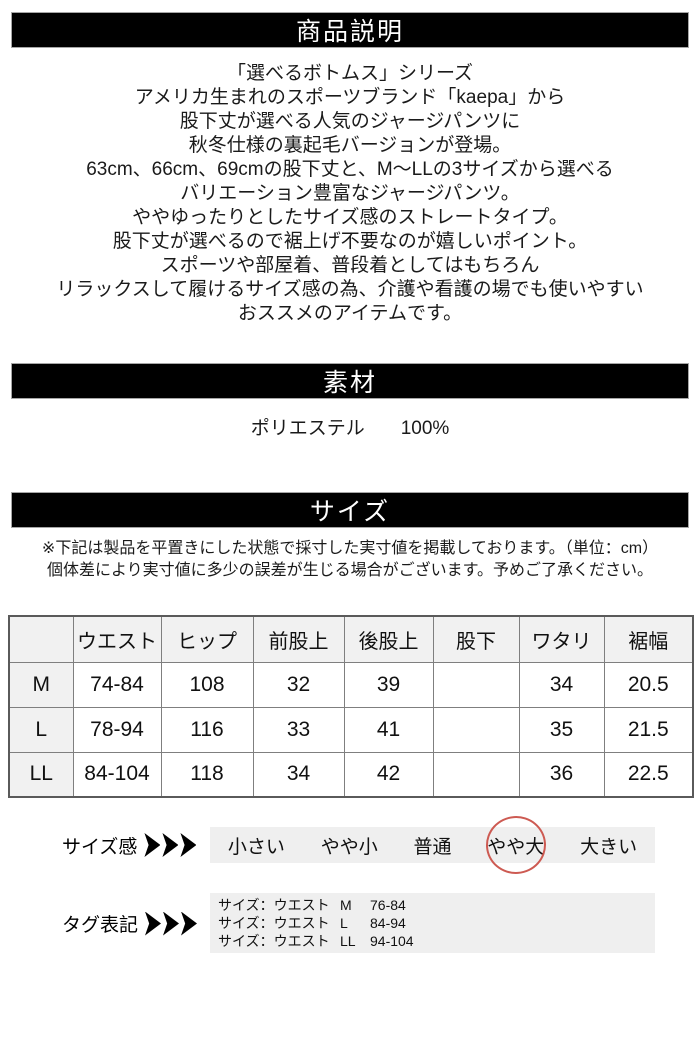  I want to click on table-cell: 108, so click(207, 684).